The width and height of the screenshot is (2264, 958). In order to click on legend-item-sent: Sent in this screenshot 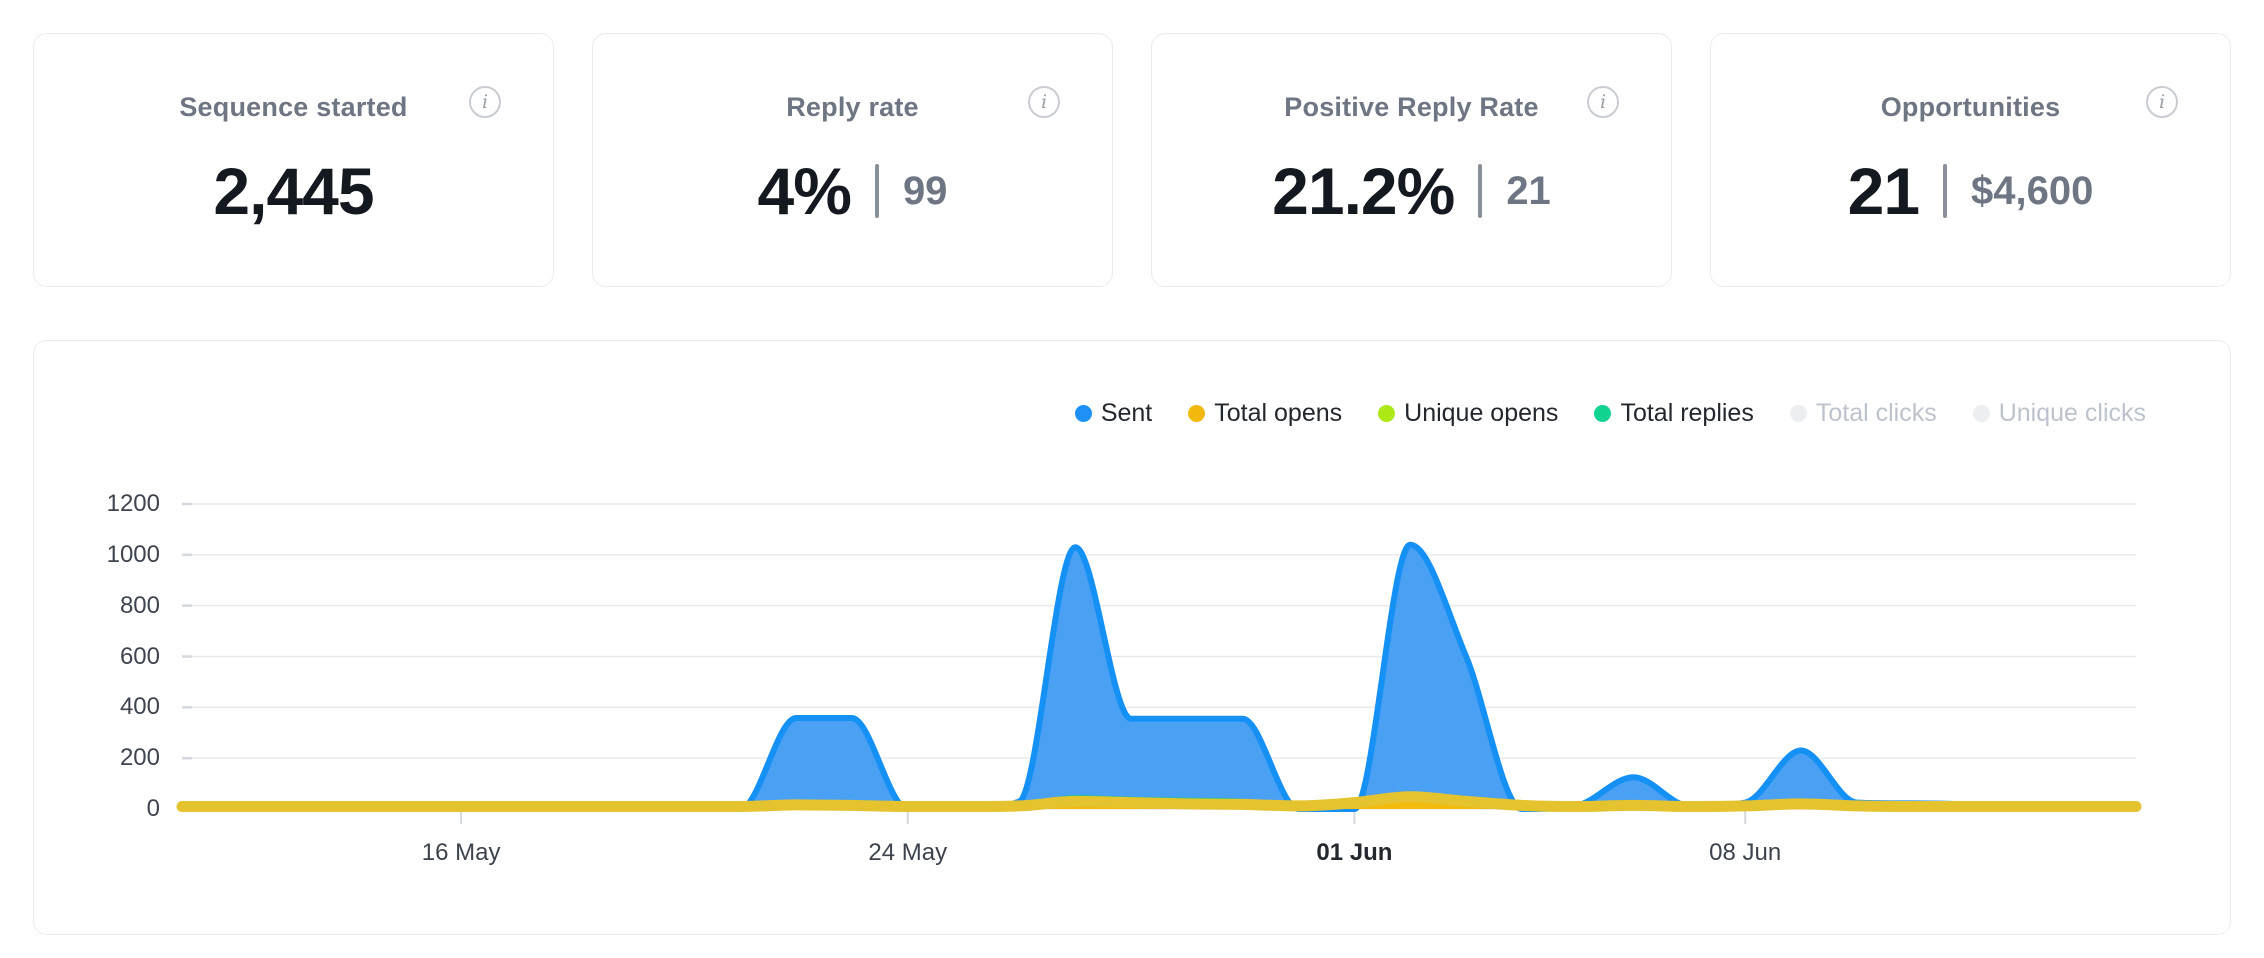, I will do `click(1113, 413)`.